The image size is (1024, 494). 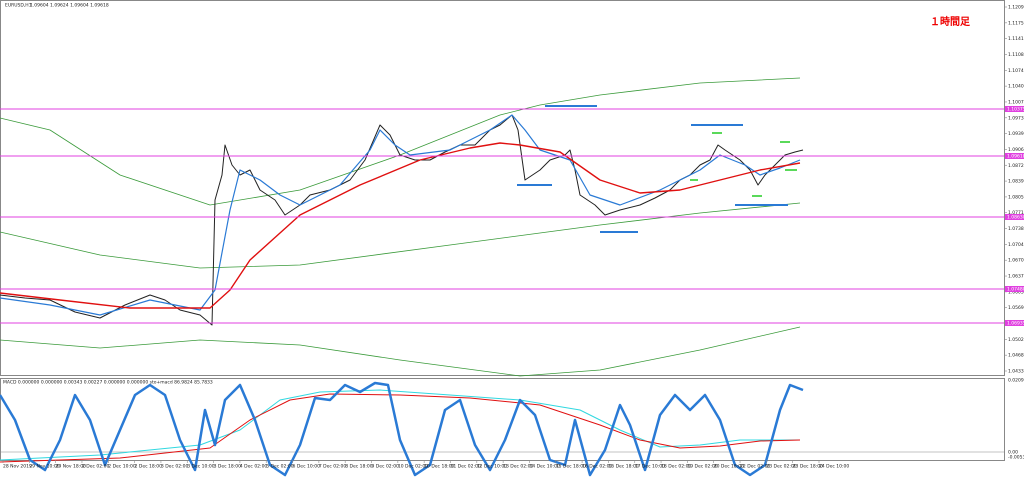 What do you see at coordinates (781, 467) in the screenshot?
I see `time-label: 23 Dec 02:00` at bounding box center [781, 467].